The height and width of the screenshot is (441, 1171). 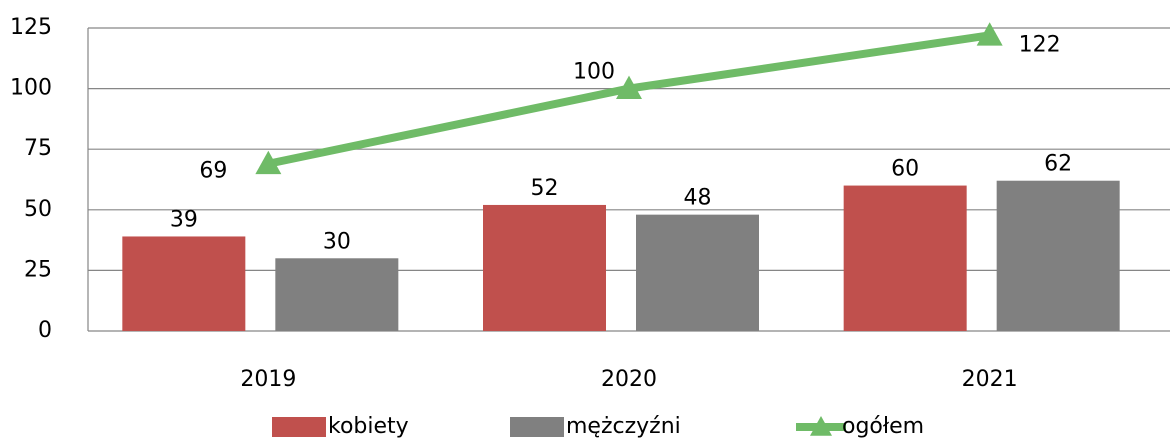 I want to click on legend-label: kobiety, so click(x=368, y=426).